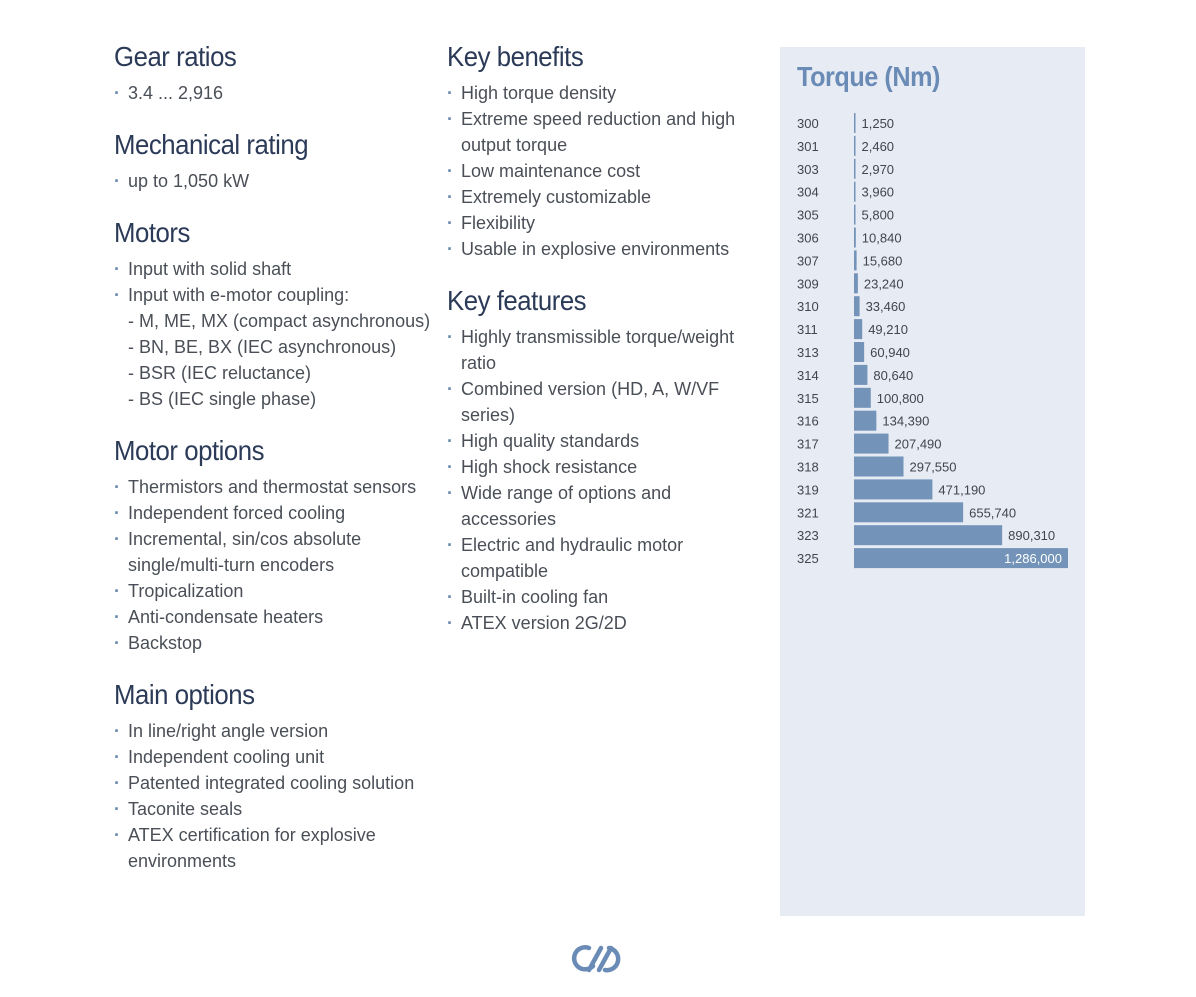 The image size is (1196, 997). What do you see at coordinates (808, 169) in the screenshot?
I see `category-label: 303` at bounding box center [808, 169].